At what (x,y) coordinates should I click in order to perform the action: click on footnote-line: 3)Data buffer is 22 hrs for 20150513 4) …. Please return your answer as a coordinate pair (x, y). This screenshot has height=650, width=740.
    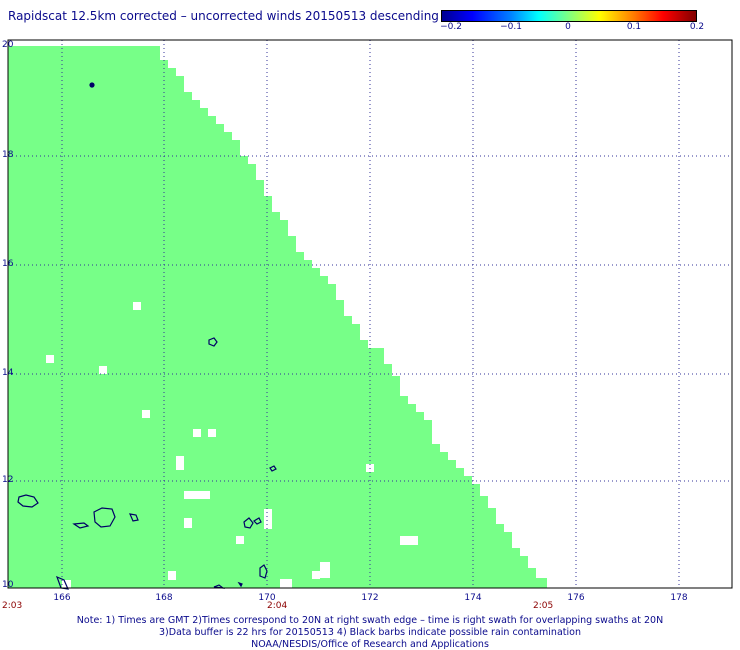
    Looking at the image, I should click on (370, 632).